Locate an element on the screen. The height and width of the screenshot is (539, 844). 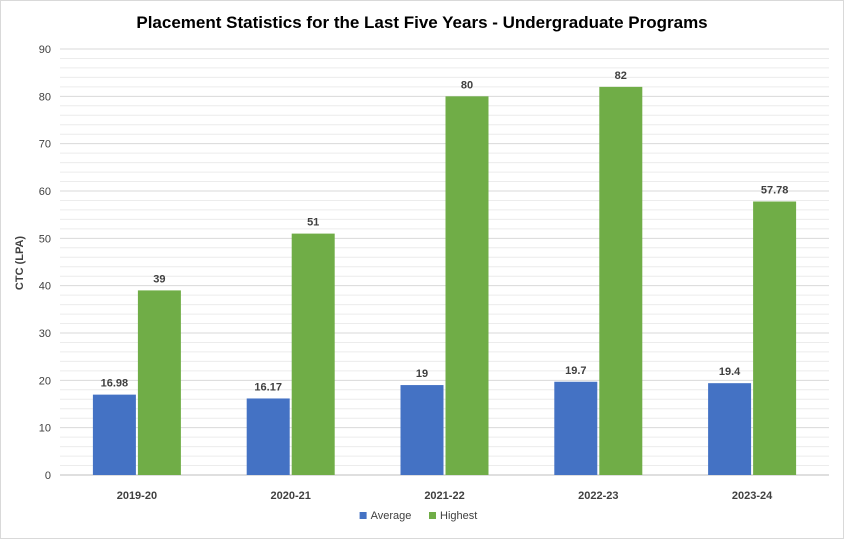
y-tick-label: 10 is located at coordinates (45, 429).